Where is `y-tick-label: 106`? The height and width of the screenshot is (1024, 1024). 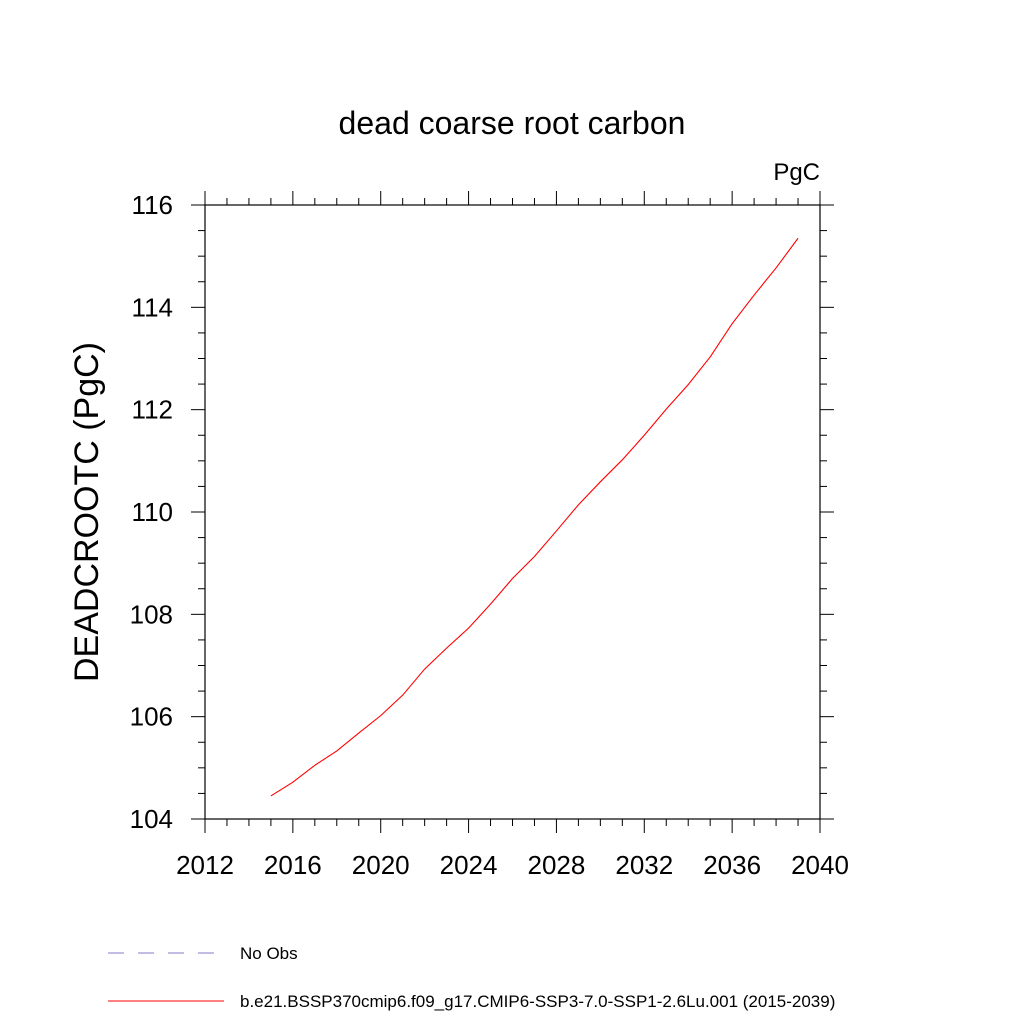
y-tick-label: 106 is located at coordinates (151, 717).